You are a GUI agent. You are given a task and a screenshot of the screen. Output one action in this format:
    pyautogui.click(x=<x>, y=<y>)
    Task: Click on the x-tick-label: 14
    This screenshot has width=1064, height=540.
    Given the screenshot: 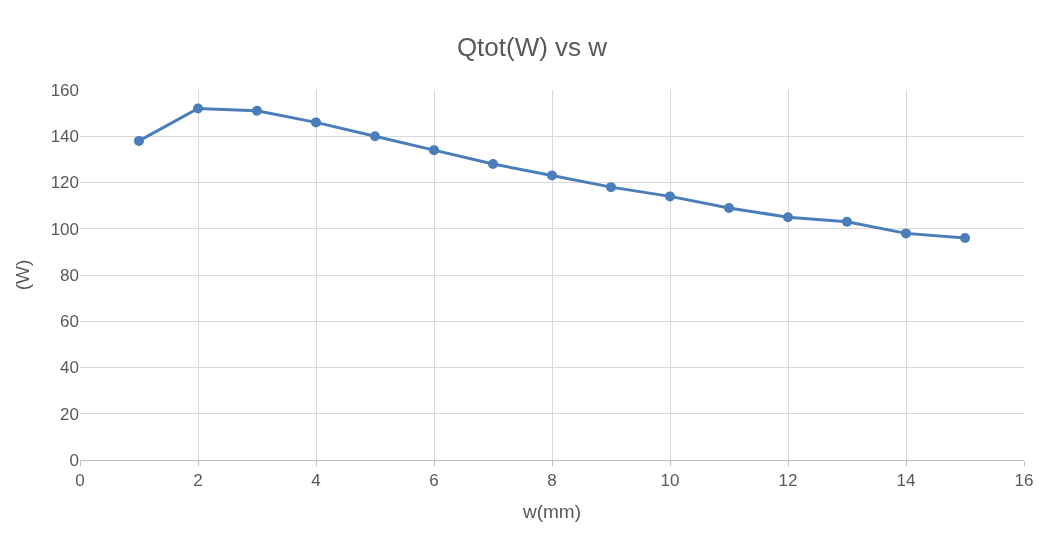 What is the action you would take?
    pyautogui.click(x=906, y=481)
    